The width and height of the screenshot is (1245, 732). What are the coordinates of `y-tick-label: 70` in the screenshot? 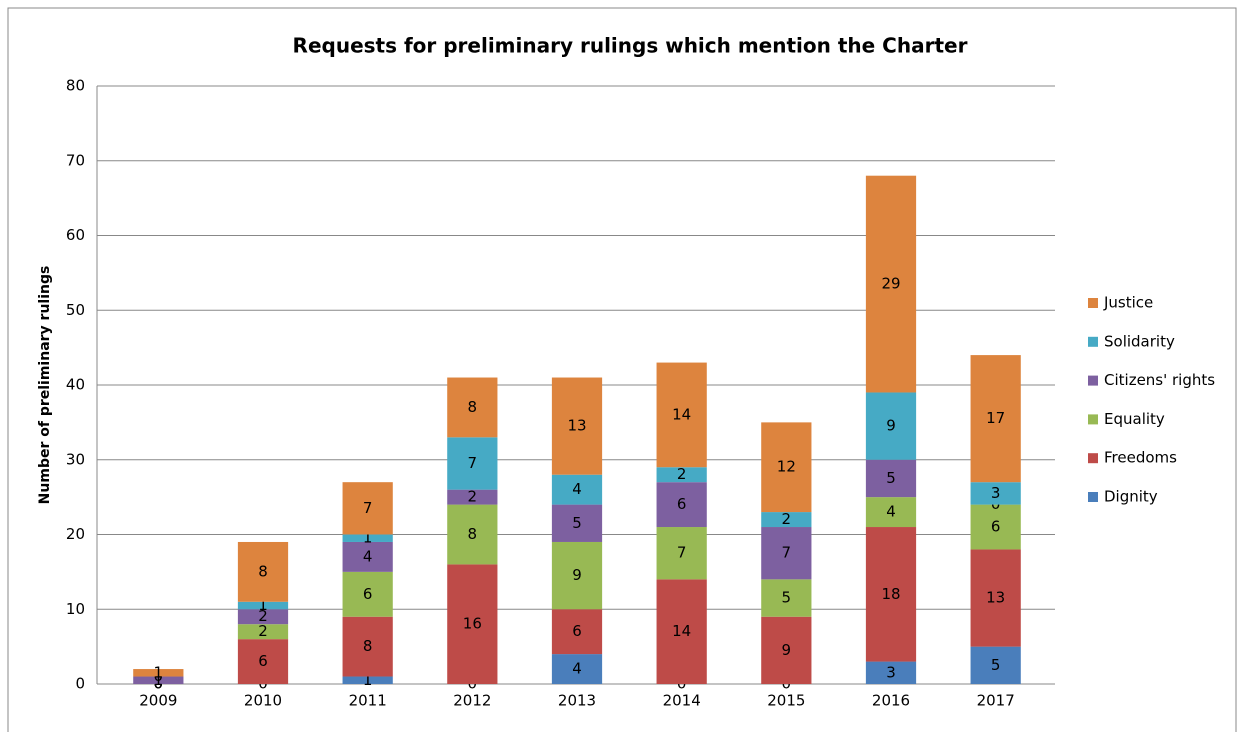 It's located at (75, 160).